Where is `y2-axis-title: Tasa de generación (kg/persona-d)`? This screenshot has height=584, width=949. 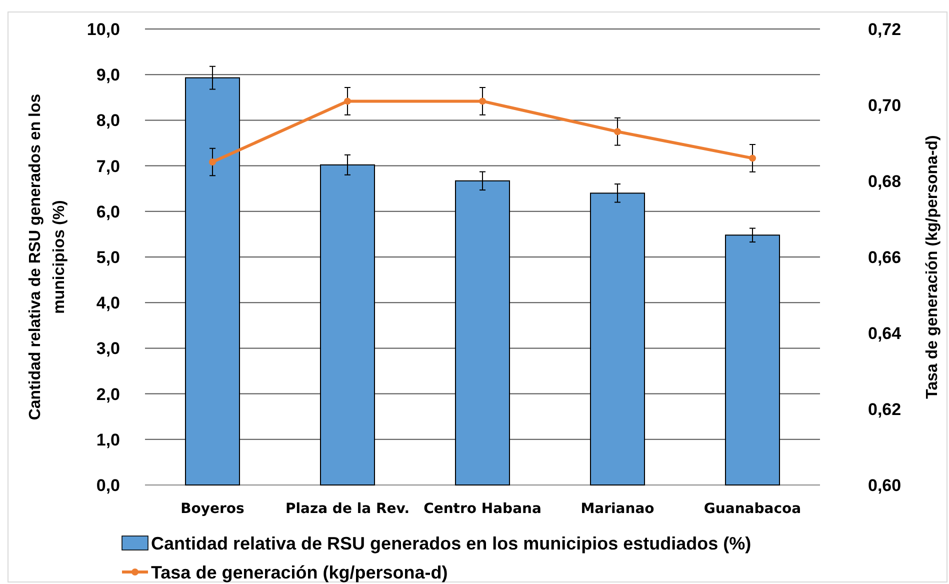
y2-axis-title: Tasa de generación (kg/persona-d) is located at coordinates (932, 267).